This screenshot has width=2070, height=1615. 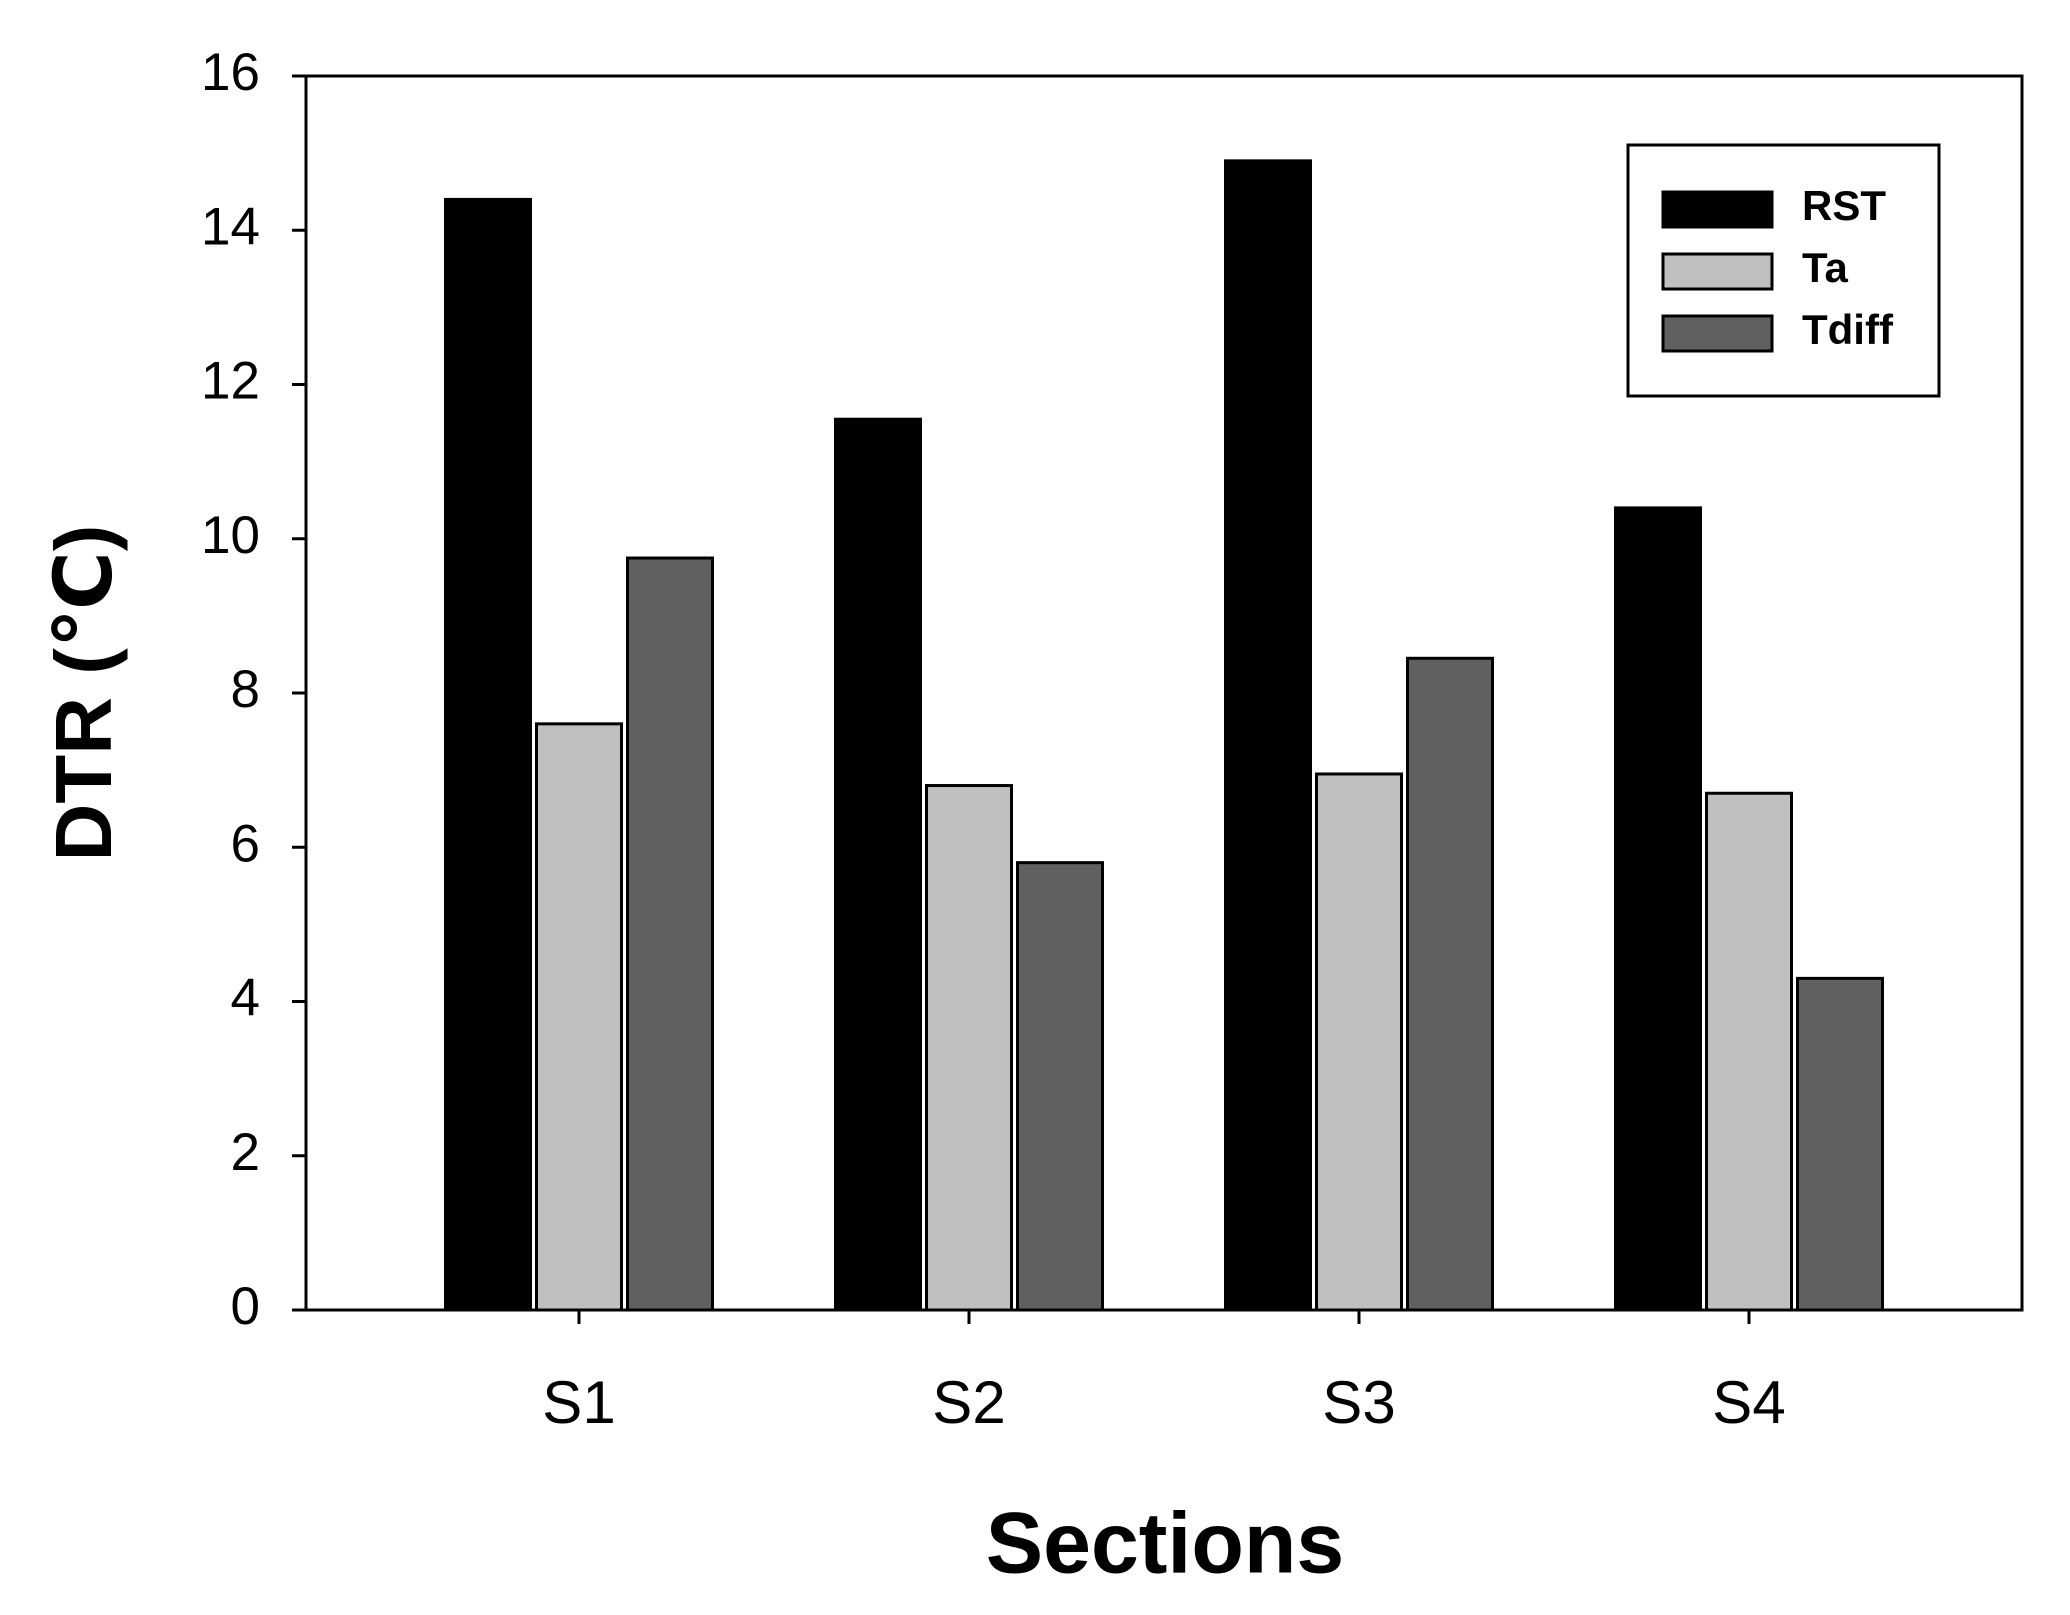 I want to click on y-tick-label: 10, so click(x=230, y=535).